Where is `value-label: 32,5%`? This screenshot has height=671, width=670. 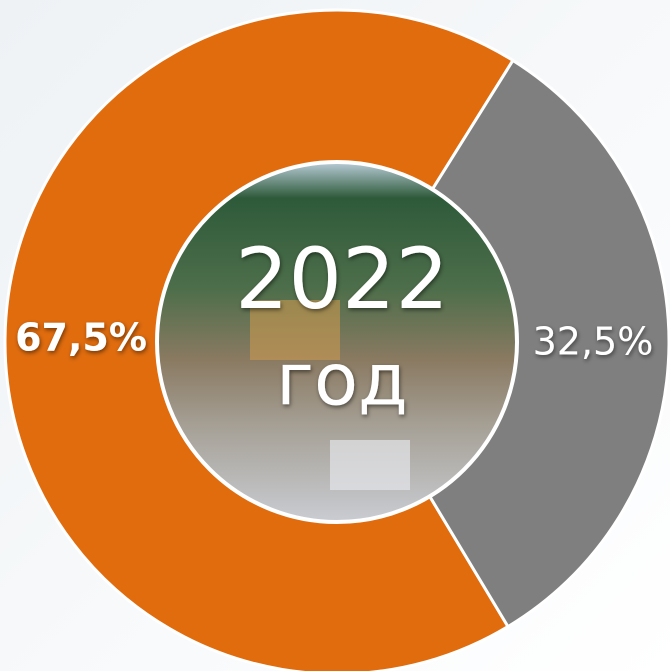
value-label: 32,5% is located at coordinates (593, 342).